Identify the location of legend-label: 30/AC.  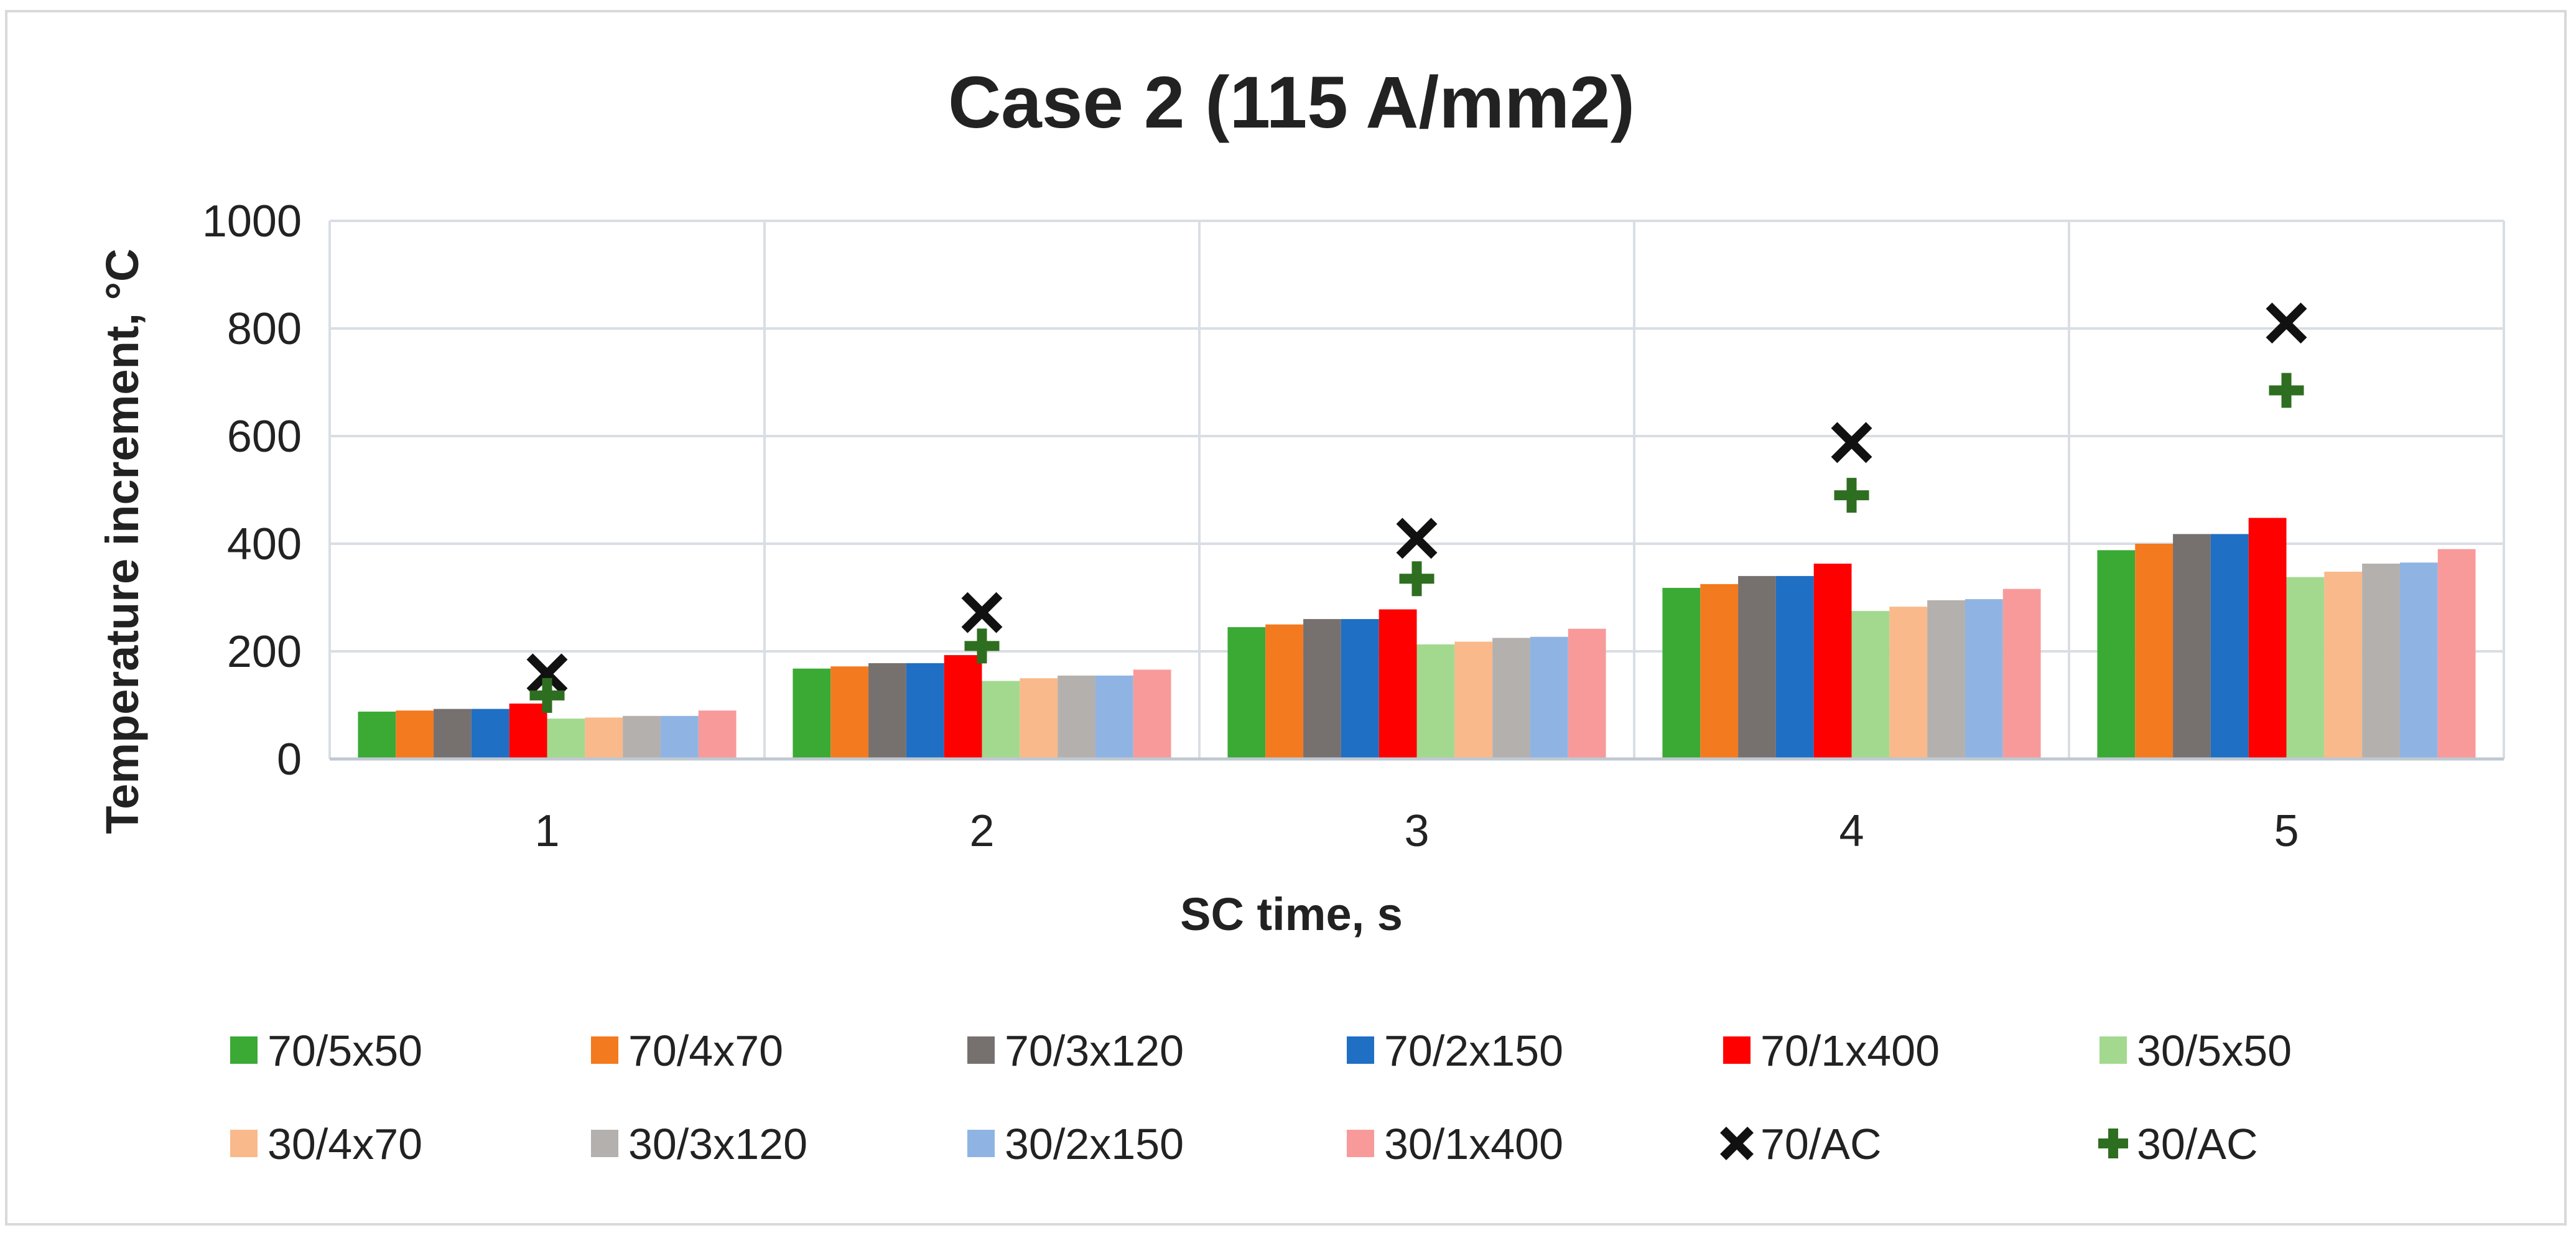
(2197, 1144).